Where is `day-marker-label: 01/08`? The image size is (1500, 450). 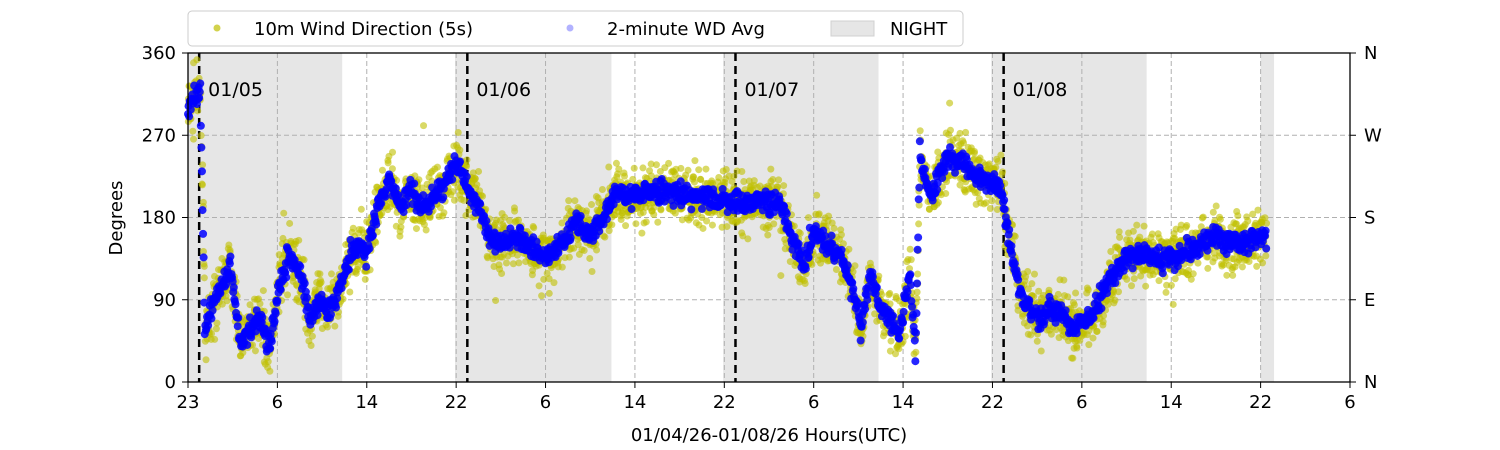 day-marker-label: 01/08 is located at coordinates (1040, 90).